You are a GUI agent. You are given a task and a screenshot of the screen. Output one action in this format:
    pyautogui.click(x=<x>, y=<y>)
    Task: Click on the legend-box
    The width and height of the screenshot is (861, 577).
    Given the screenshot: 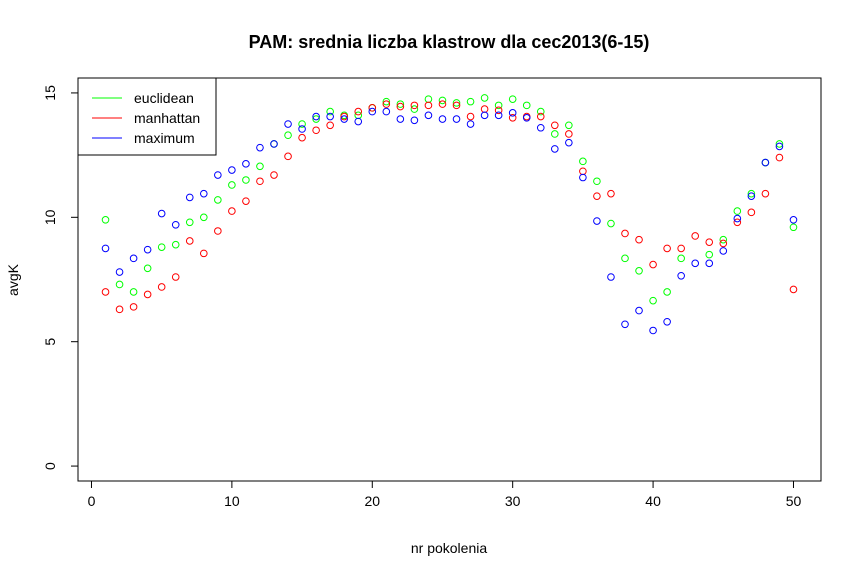 What is the action you would take?
    pyautogui.click(x=147, y=116)
    